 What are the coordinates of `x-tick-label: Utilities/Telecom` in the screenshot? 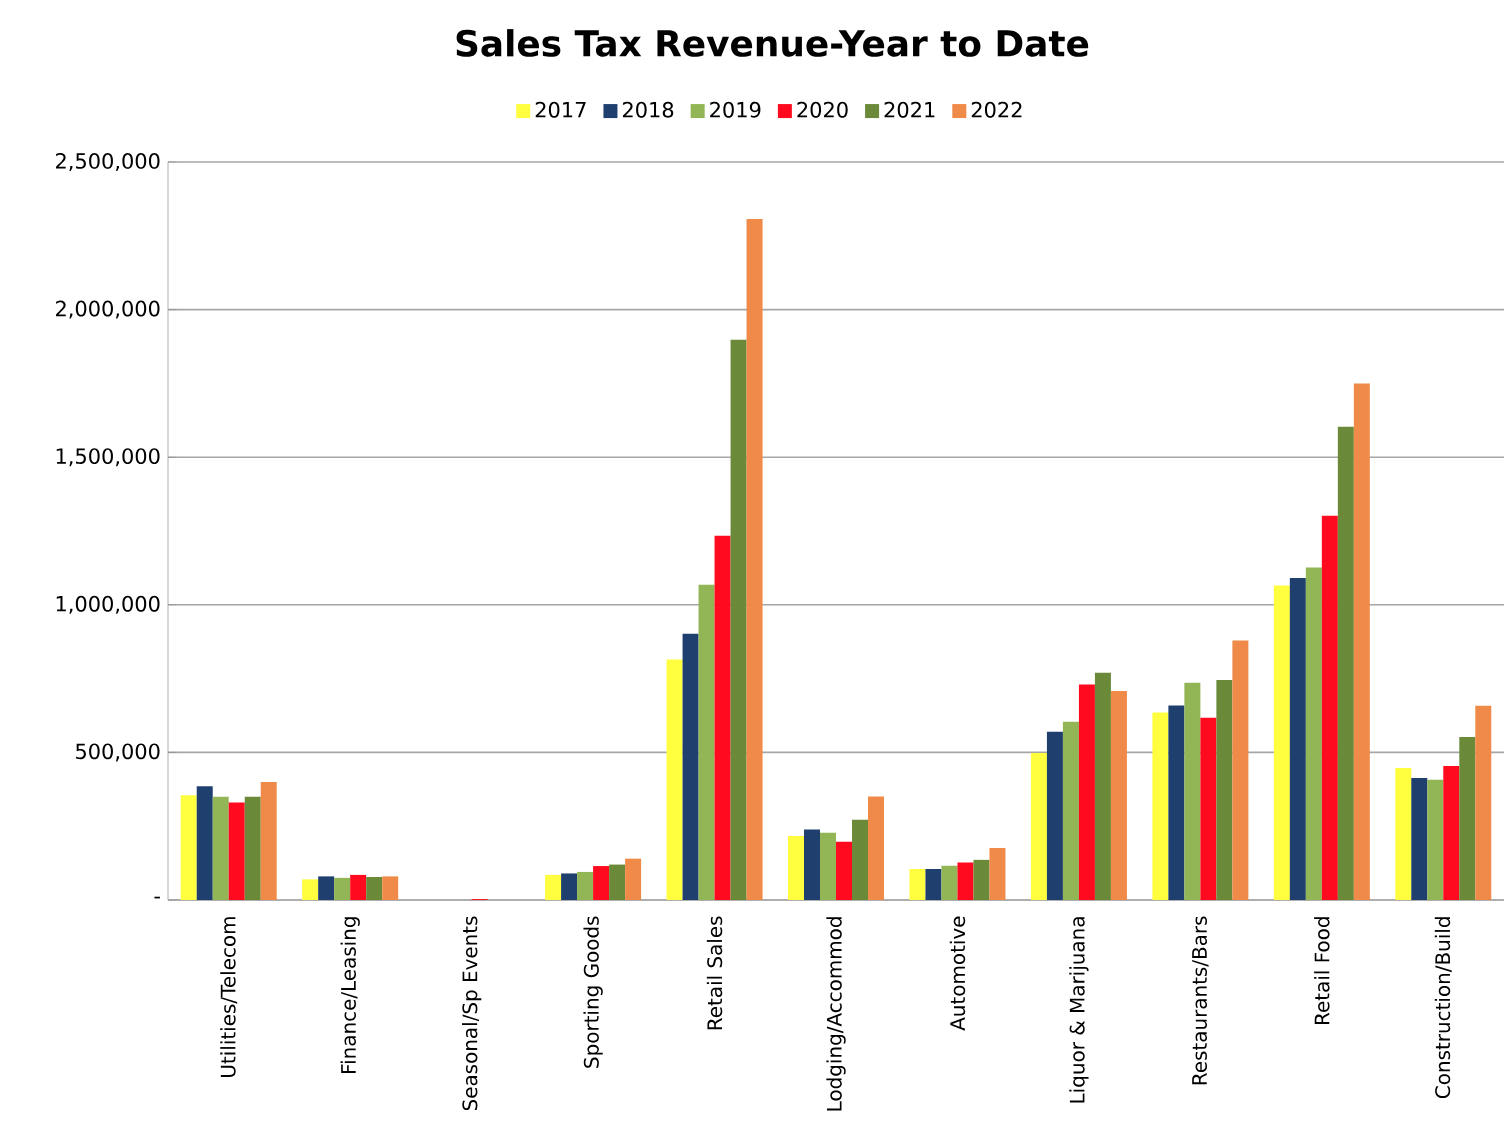 It's located at (229, 997).